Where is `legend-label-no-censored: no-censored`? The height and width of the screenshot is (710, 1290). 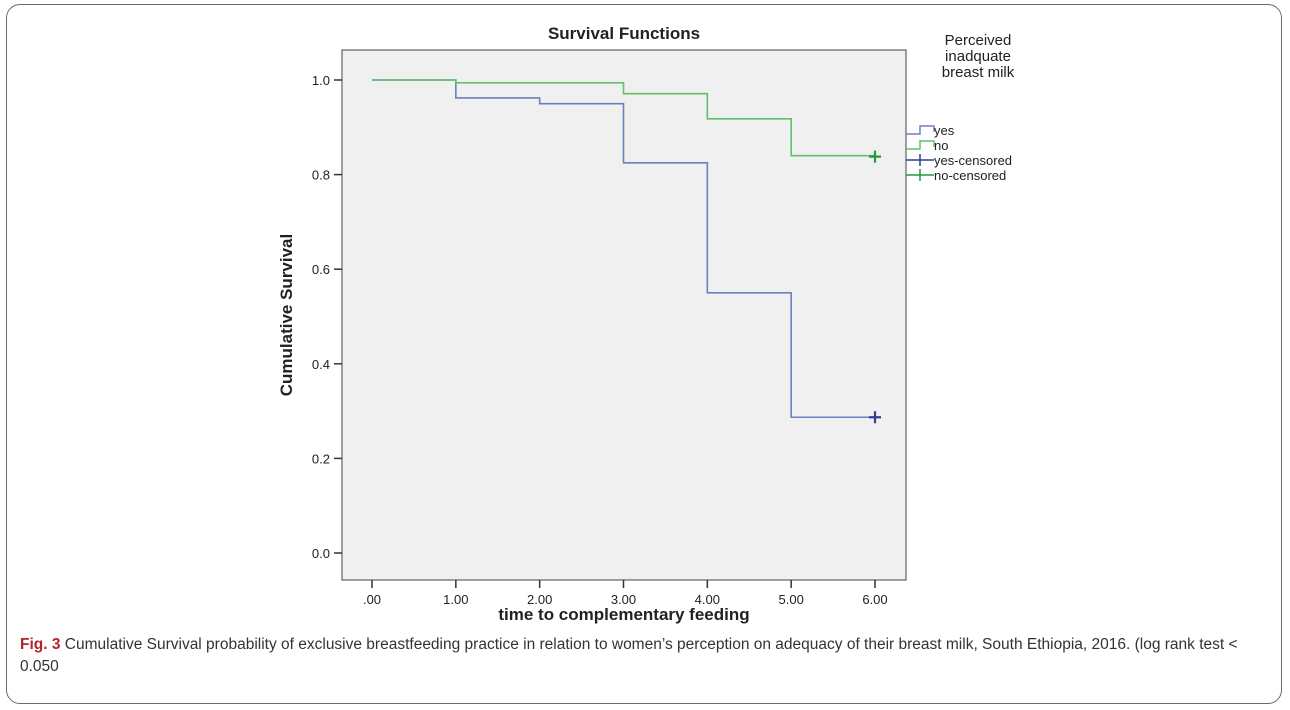
legend-label-no-censored: no-censored is located at coordinates (970, 175).